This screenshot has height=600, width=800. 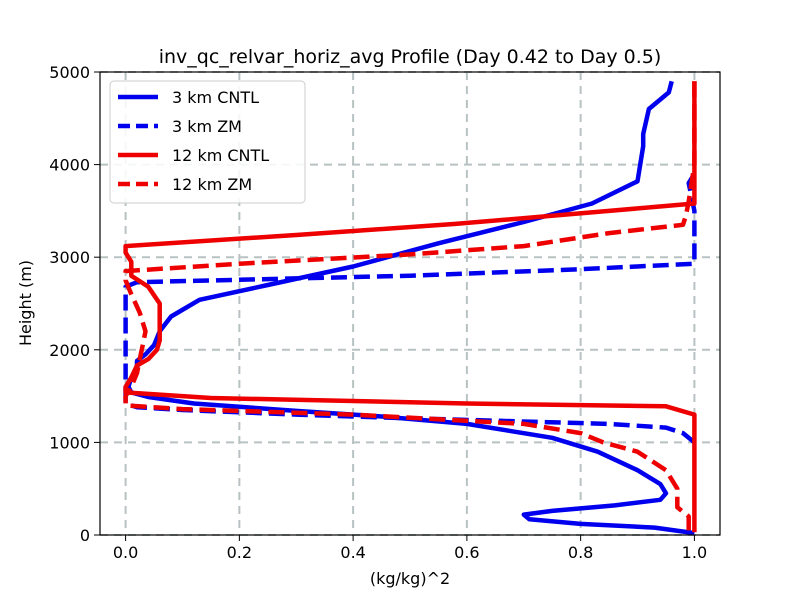 What do you see at coordinates (69, 442) in the screenshot?
I see `y-tick-label: 1000` at bounding box center [69, 442].